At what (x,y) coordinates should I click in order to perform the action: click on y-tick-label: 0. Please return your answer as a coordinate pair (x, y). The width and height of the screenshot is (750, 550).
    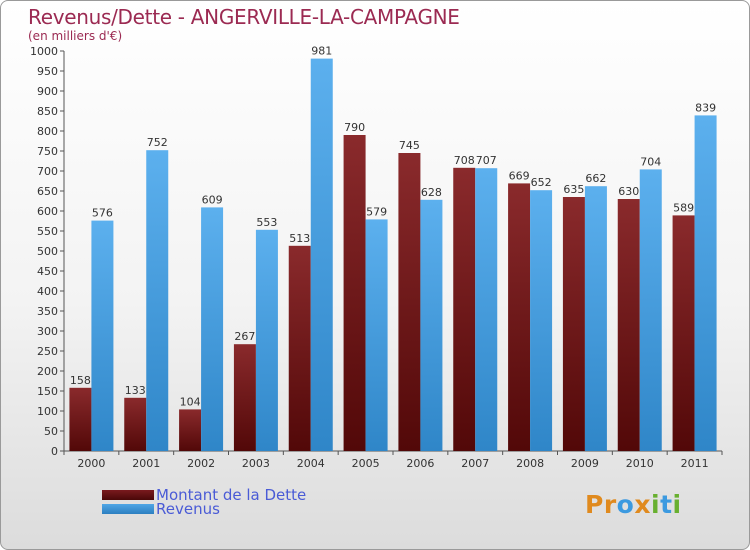
    Looking at the image, I should click on (54, 451).